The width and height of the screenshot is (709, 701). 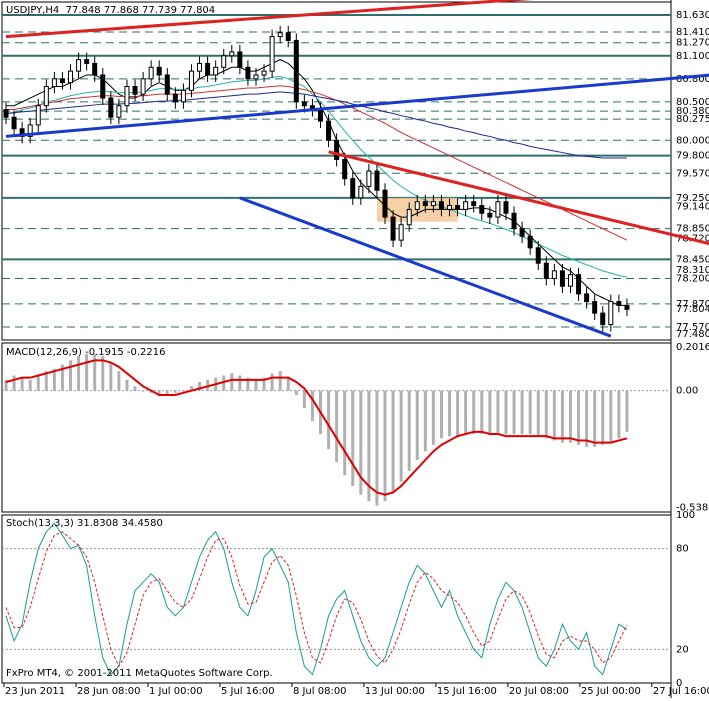 I want to click on price-axis-label: 81.270, so click(x=692, y=43).